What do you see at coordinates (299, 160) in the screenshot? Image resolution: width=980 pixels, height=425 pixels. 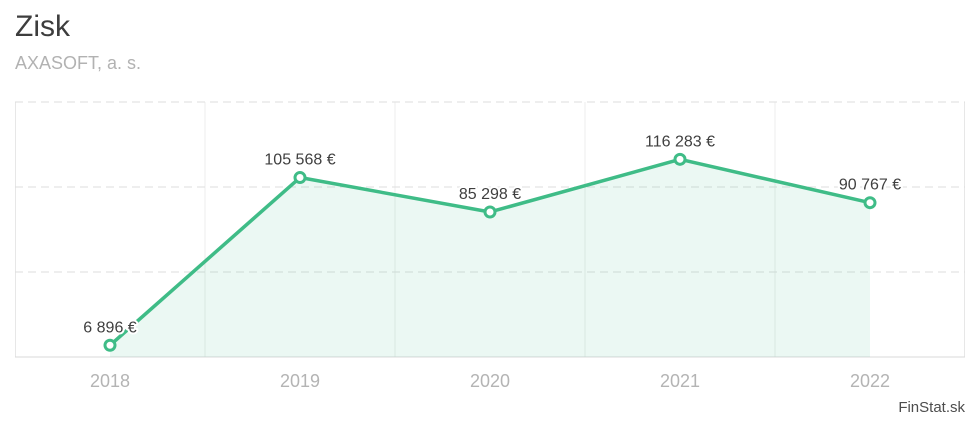 I see `data-point-label: 105 568 €` at bounding box center [299, 160].